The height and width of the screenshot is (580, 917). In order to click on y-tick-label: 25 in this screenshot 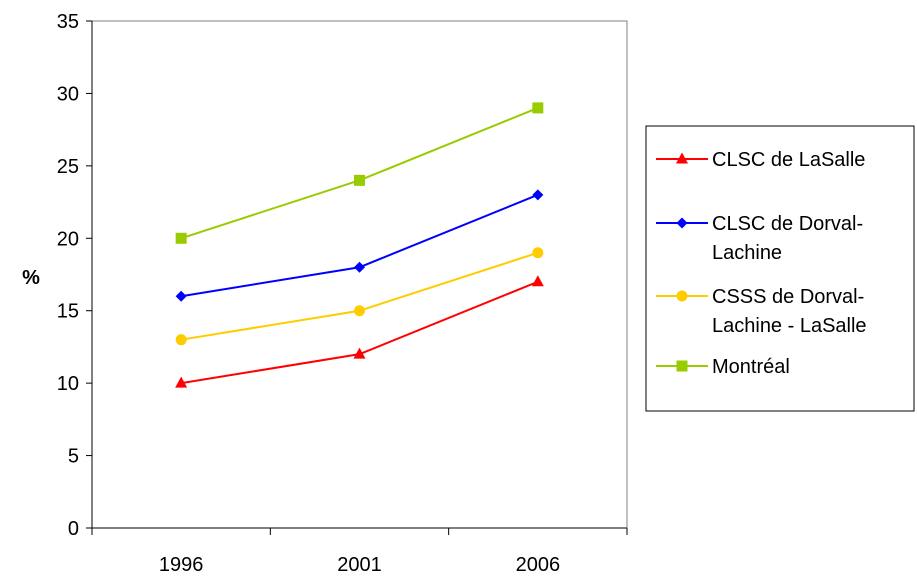, I will do `click(68, 167)`.